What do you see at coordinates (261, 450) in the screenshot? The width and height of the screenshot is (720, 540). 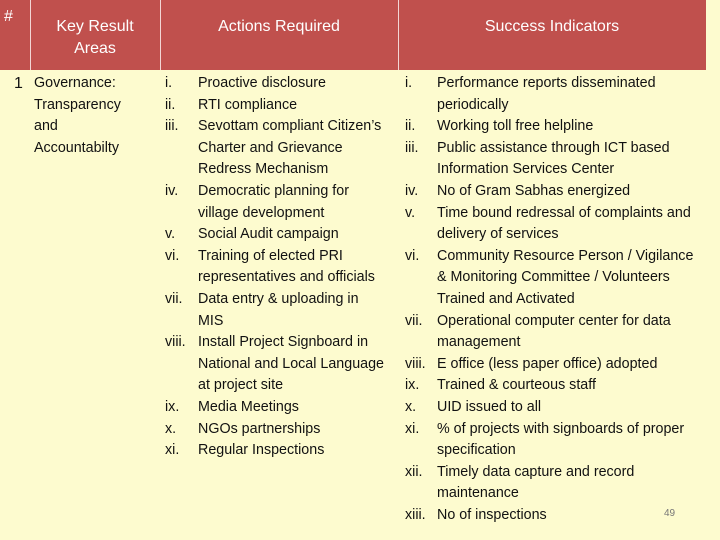 I see `item-text: Regular Inspections` at bounding box center [261, 450].